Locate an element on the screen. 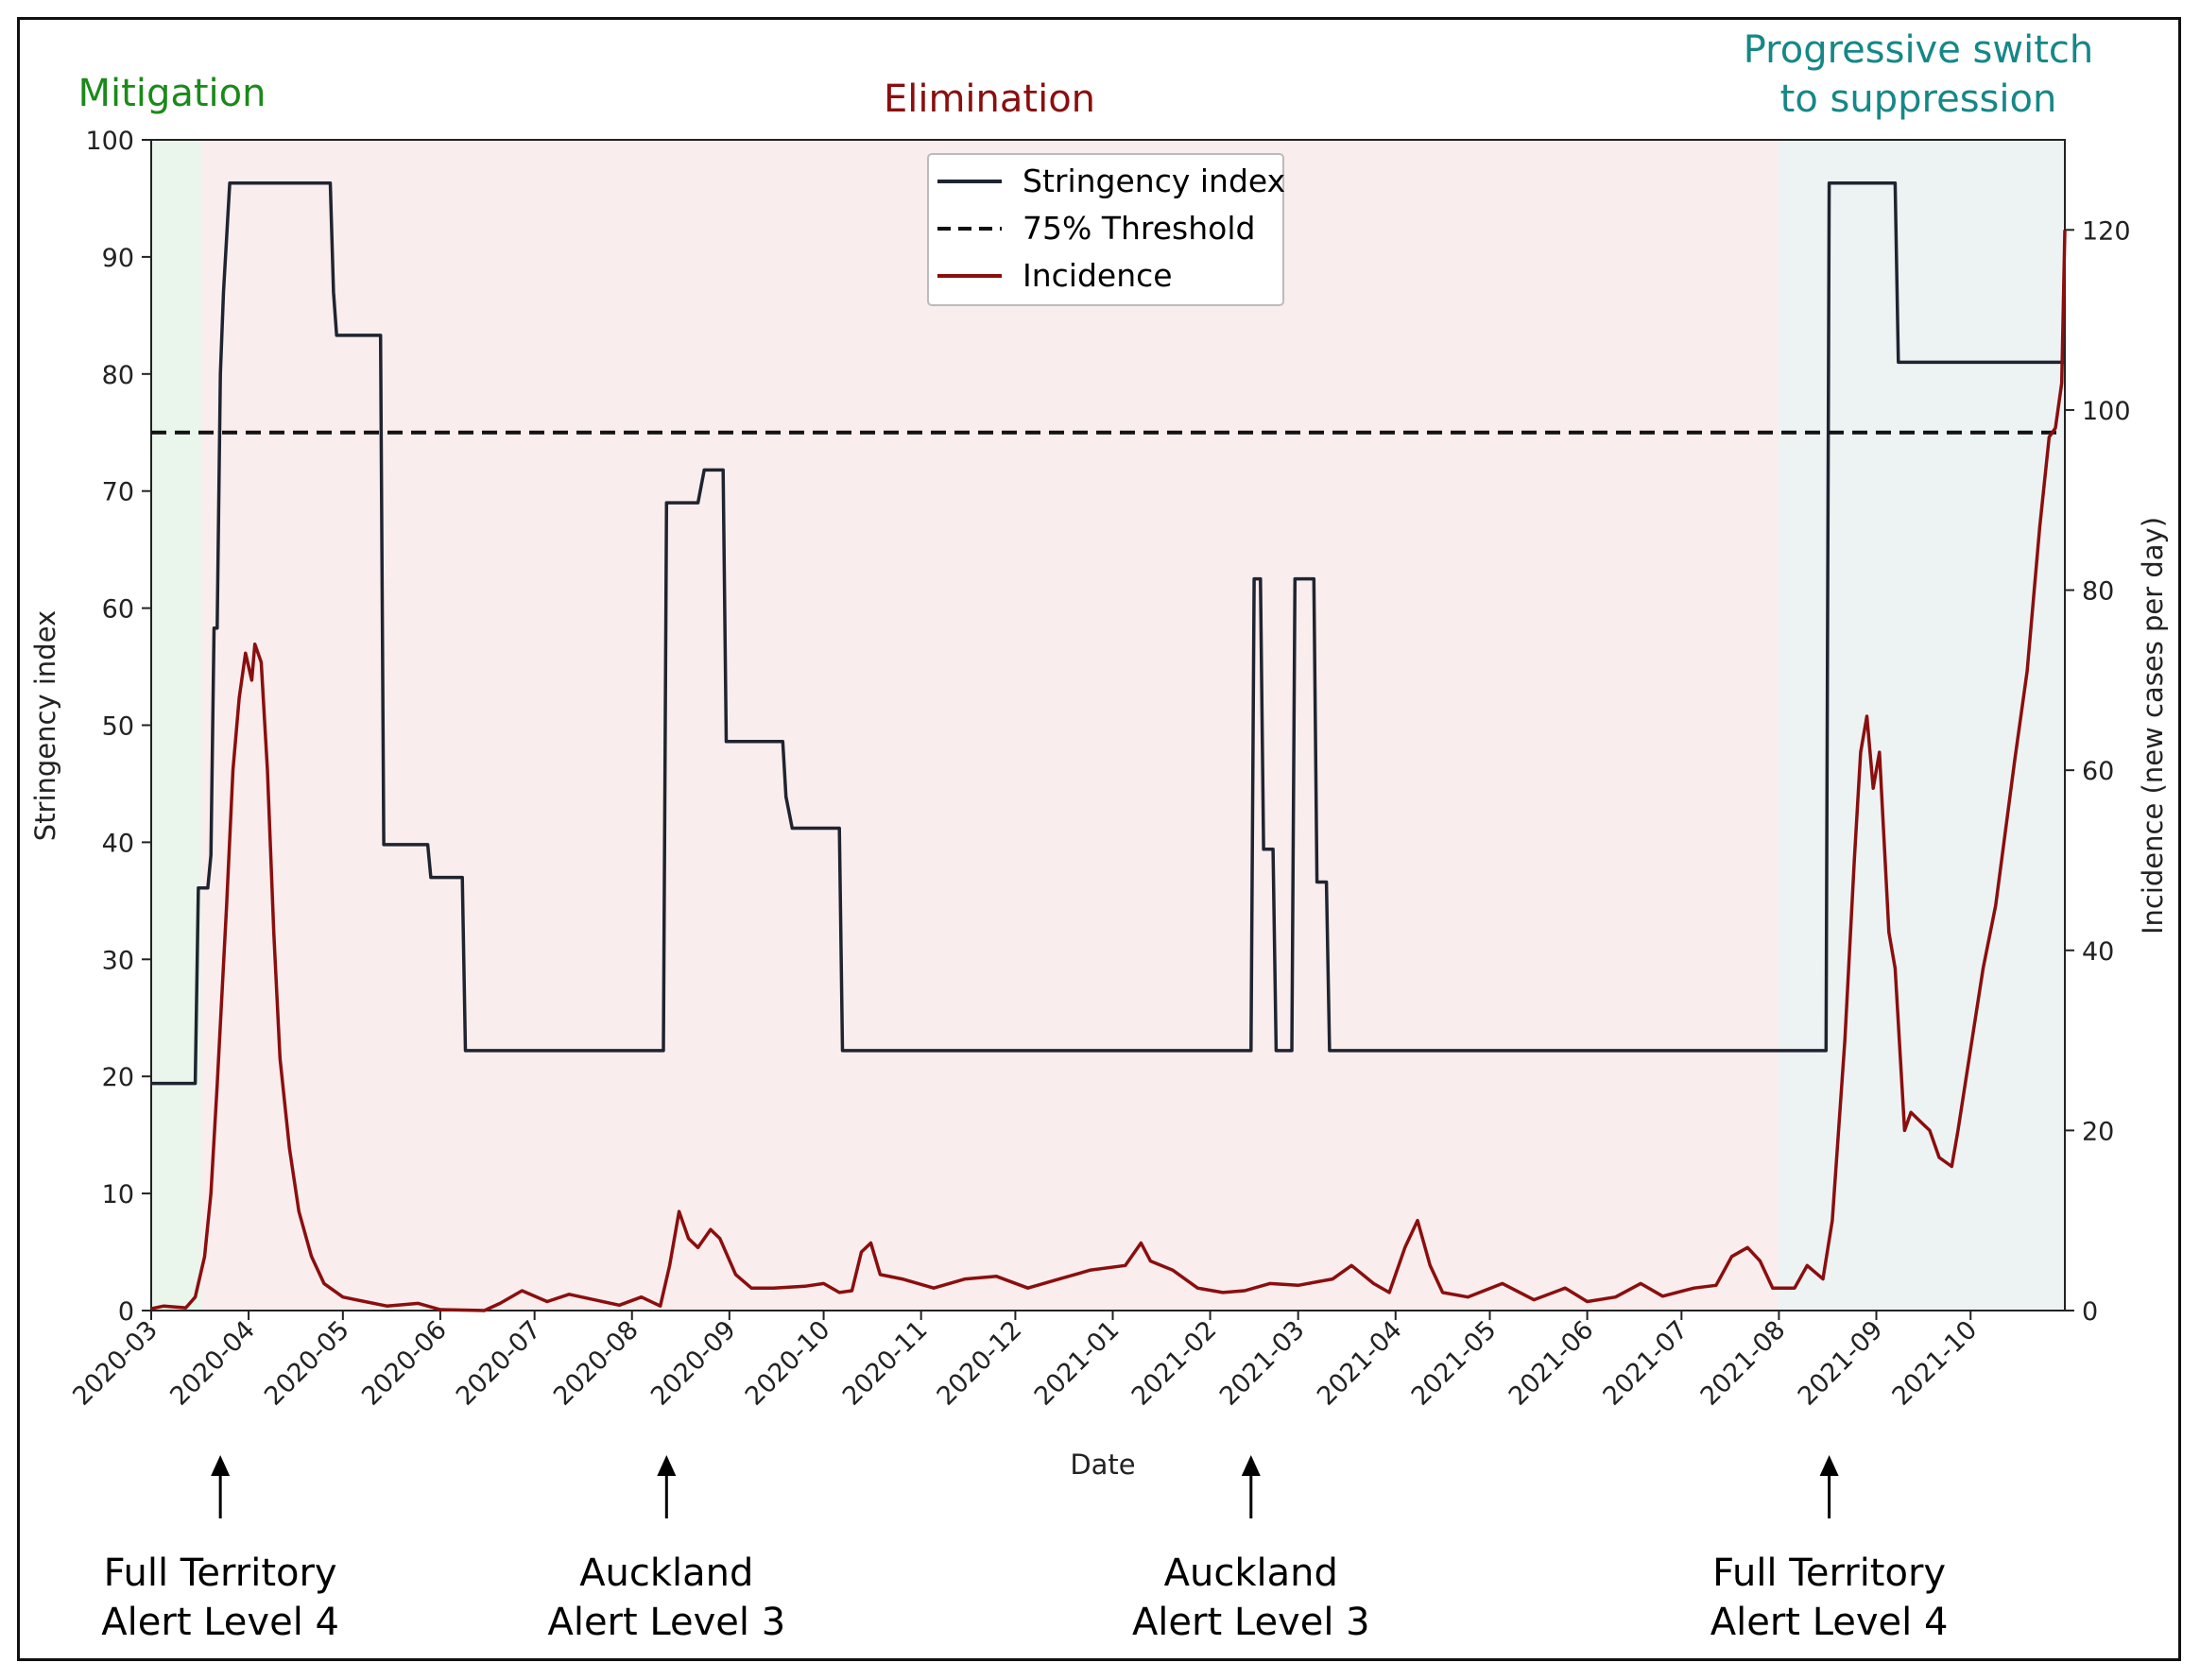 The image size is (2200, 1680). y-axis-right-label: Incidence (new cases per day) is located at coordinates (2153, 725).